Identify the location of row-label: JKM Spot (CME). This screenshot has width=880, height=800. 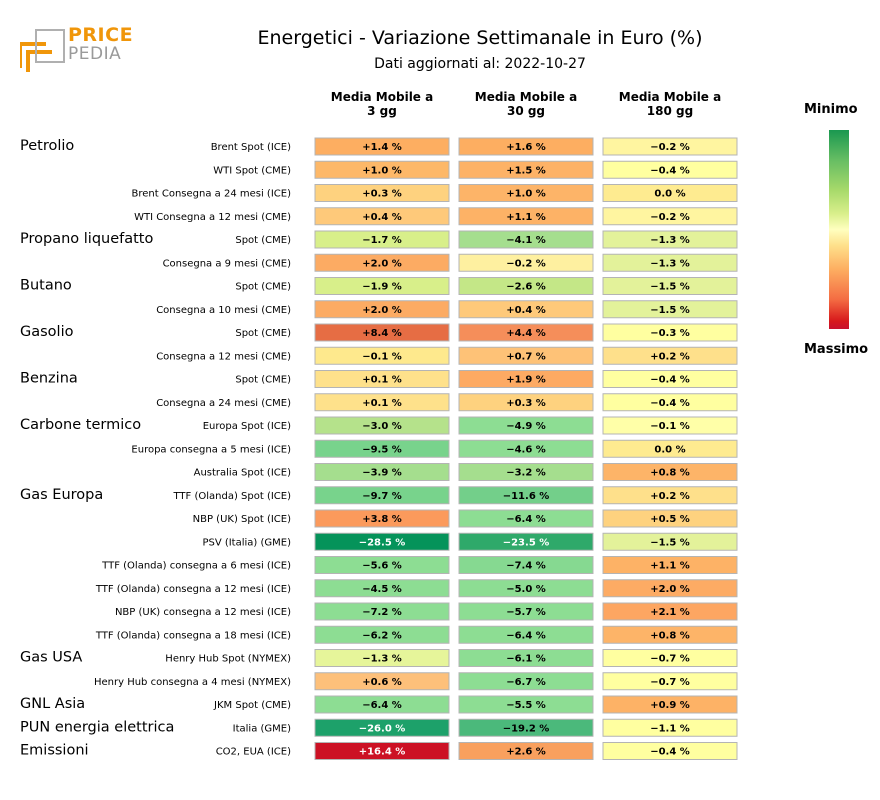
(252, 705).